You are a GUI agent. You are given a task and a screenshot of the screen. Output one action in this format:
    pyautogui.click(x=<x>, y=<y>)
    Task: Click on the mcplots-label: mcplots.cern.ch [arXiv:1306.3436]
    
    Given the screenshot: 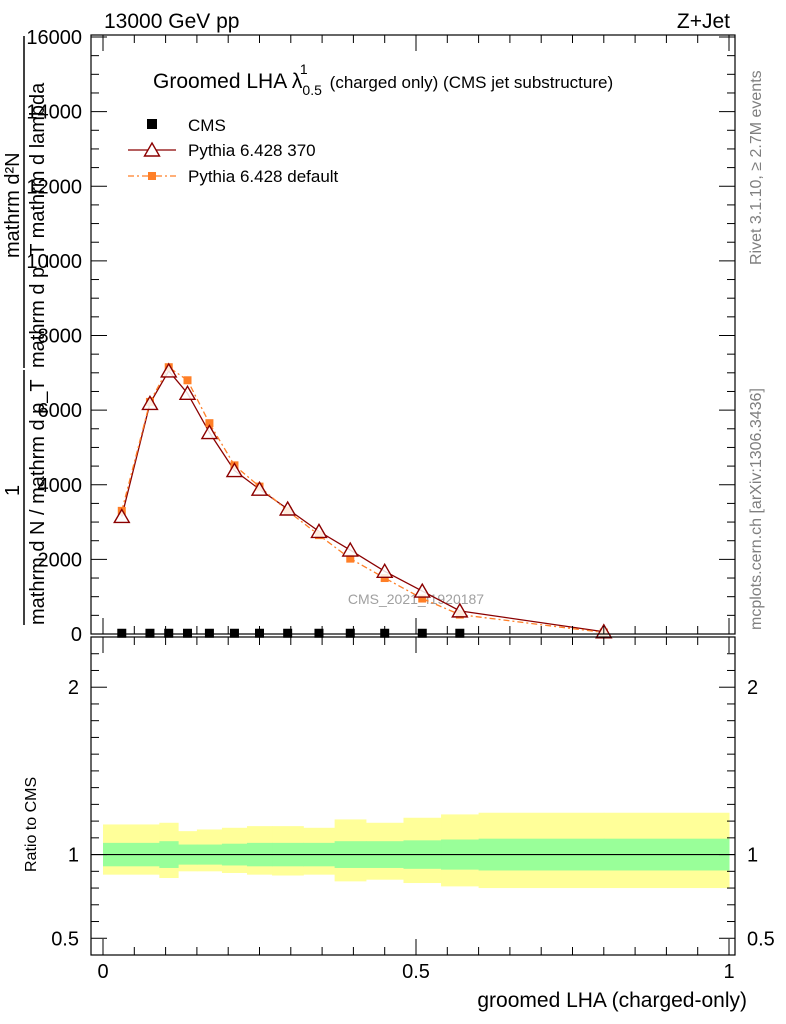 What is the action you would take?
    pyautogui.click(x=756, y=509)
    